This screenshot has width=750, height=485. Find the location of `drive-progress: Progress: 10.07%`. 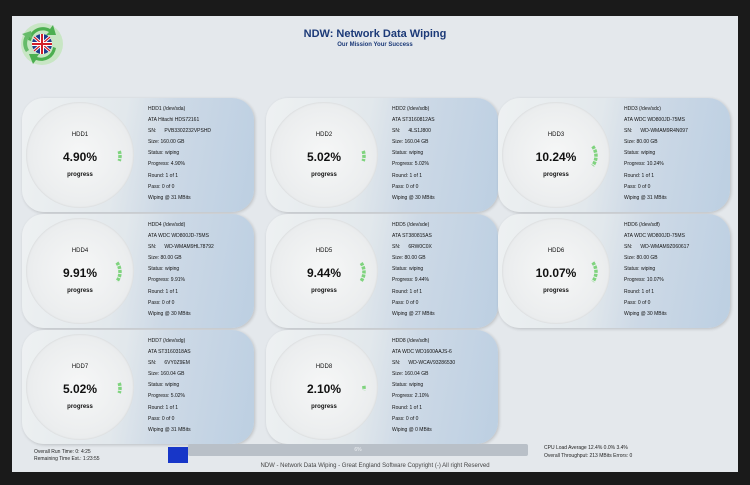

drive-progress: Progress: 10.07% is located at coordinates (676, 280).